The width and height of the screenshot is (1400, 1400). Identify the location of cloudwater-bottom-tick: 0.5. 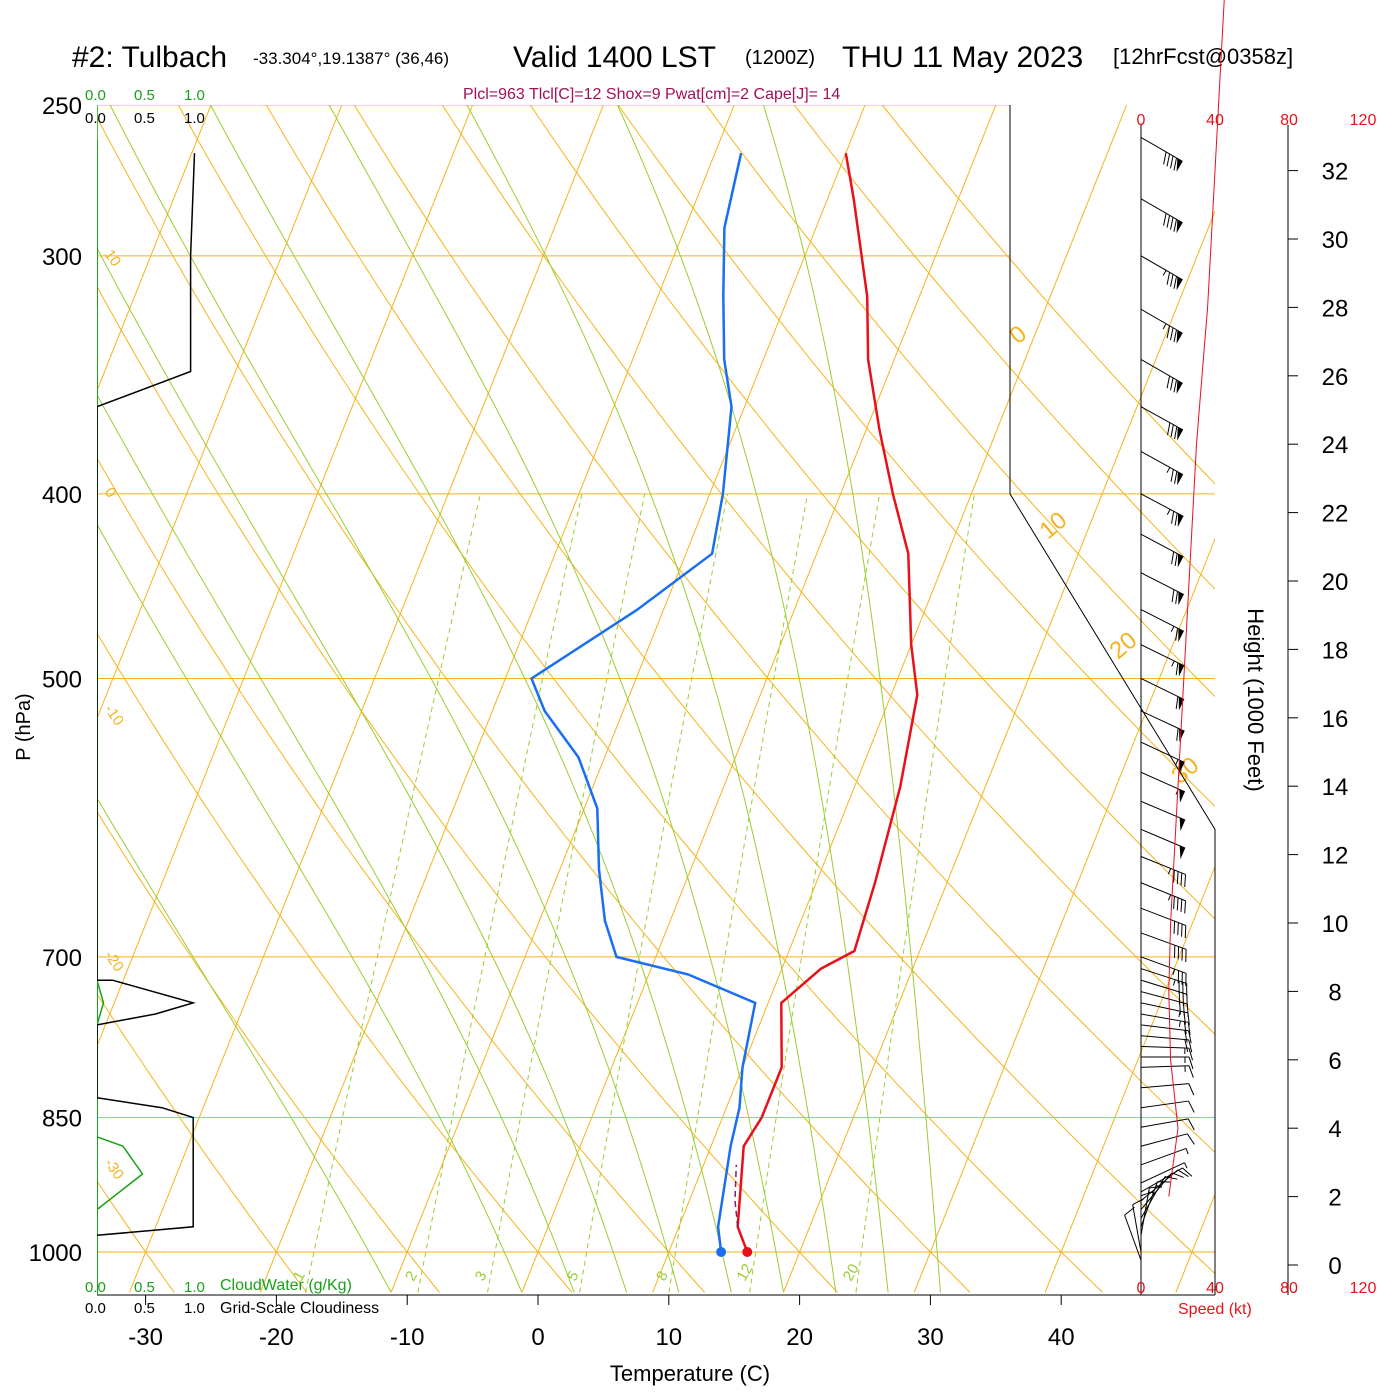
(144, 1287).